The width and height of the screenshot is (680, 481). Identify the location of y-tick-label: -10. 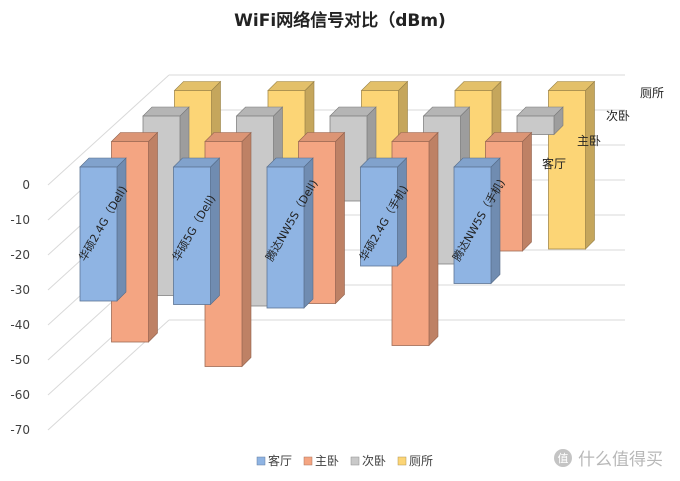
(20, 220).